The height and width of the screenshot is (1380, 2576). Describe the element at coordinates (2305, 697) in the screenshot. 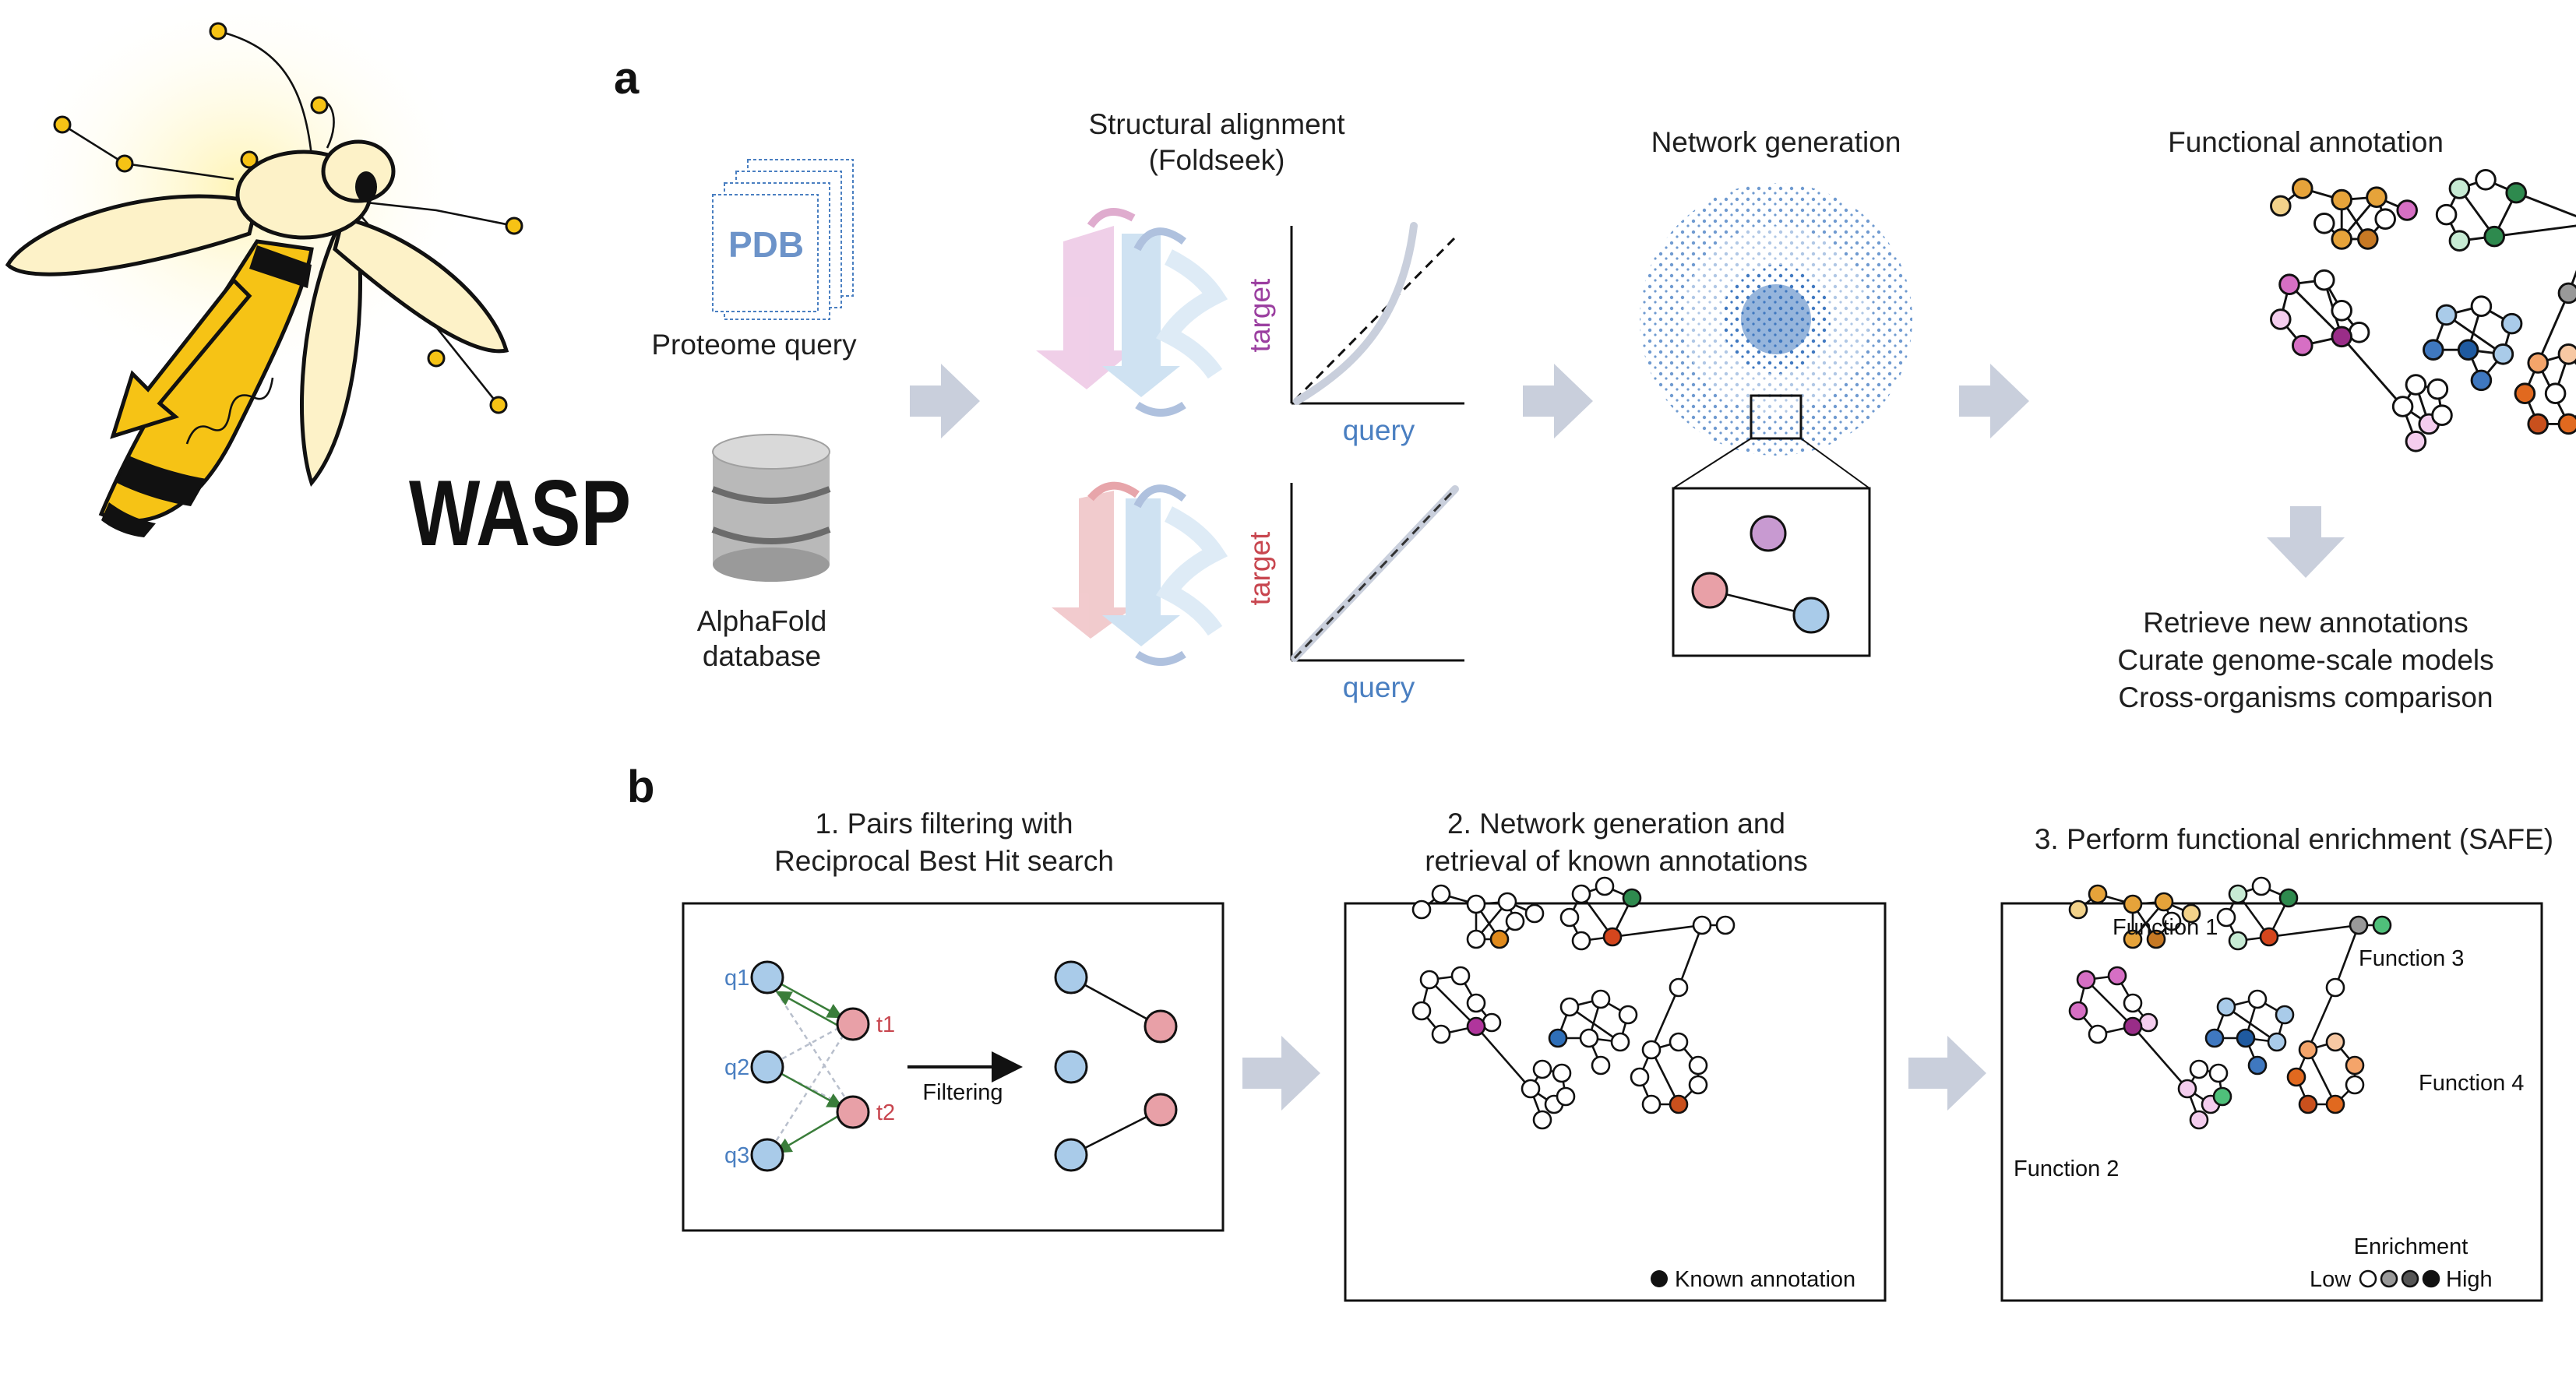

I see `outcome-3: Cross-organisms comparison` at that location.